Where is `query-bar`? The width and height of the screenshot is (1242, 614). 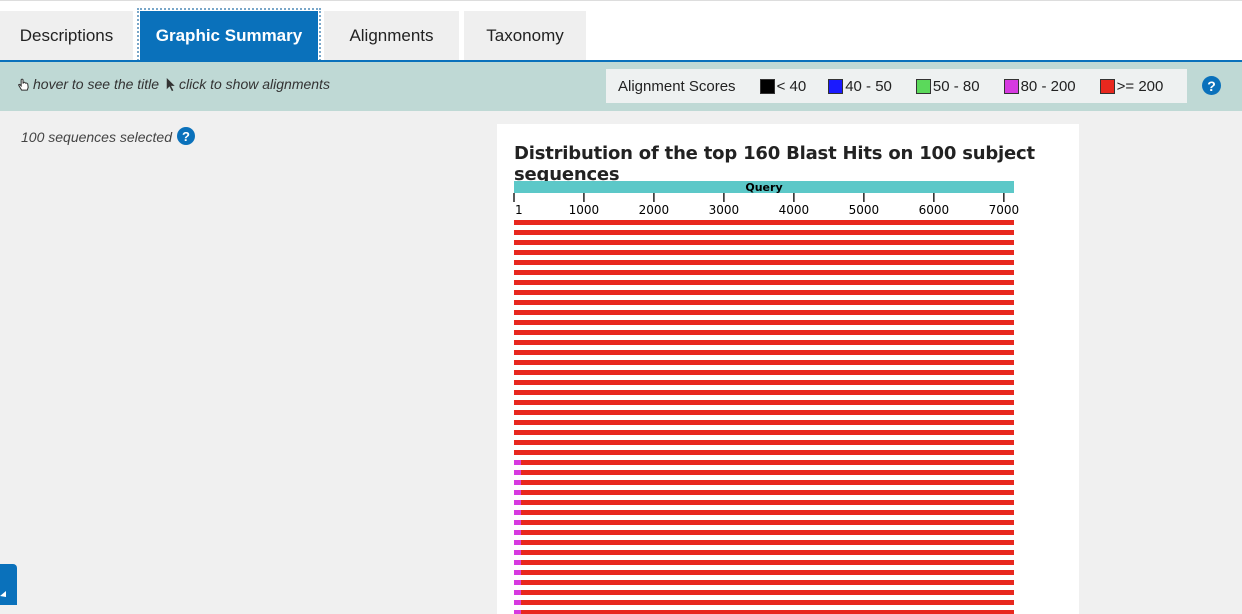 query-bar is located at coordinates (764, 187).